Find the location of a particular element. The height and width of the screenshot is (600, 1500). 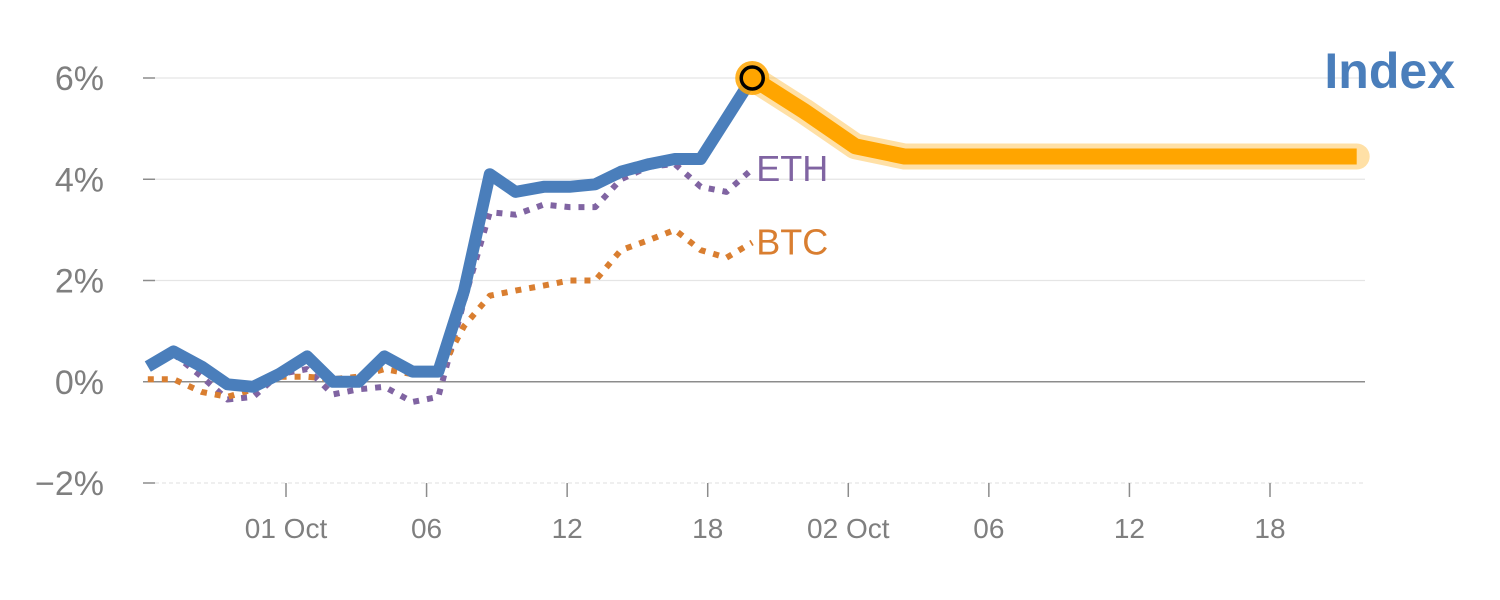

chart-title: Index is located at coordinates (1389, 71).